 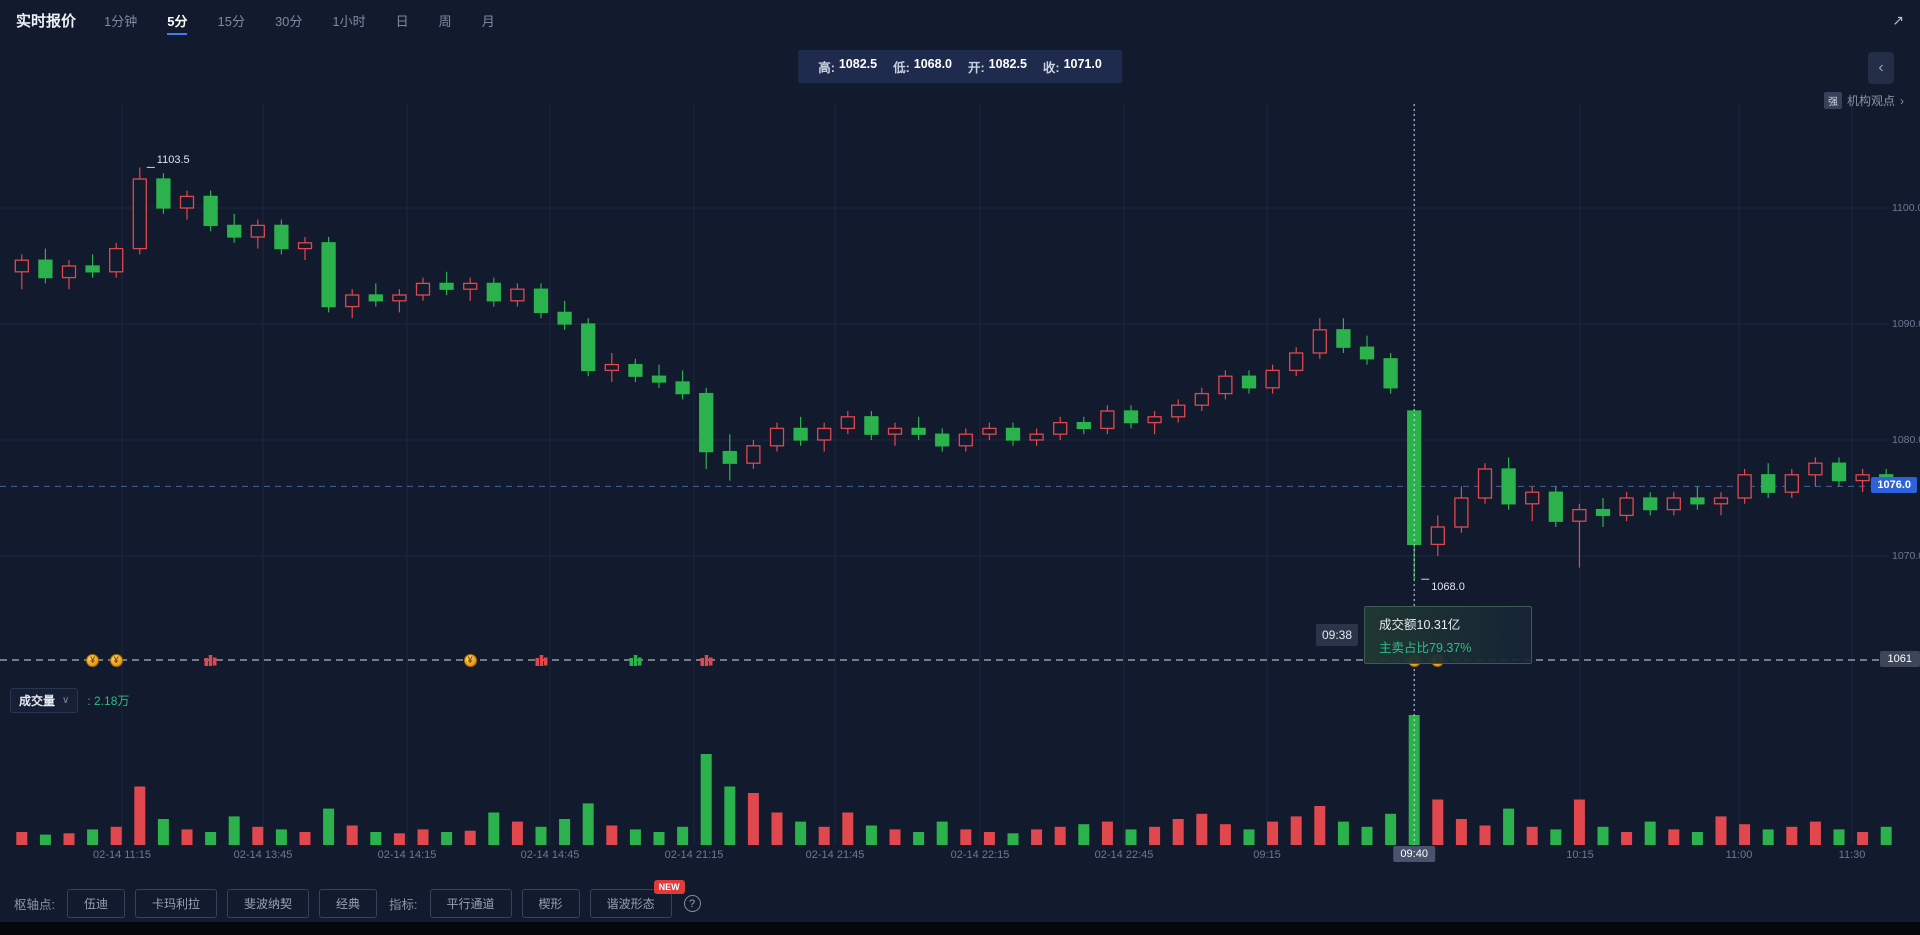 What do you see at coordinates (1898, 19) in the screenshot?
I see `expand-icon: ↗` at bounding box center [1898, 19].